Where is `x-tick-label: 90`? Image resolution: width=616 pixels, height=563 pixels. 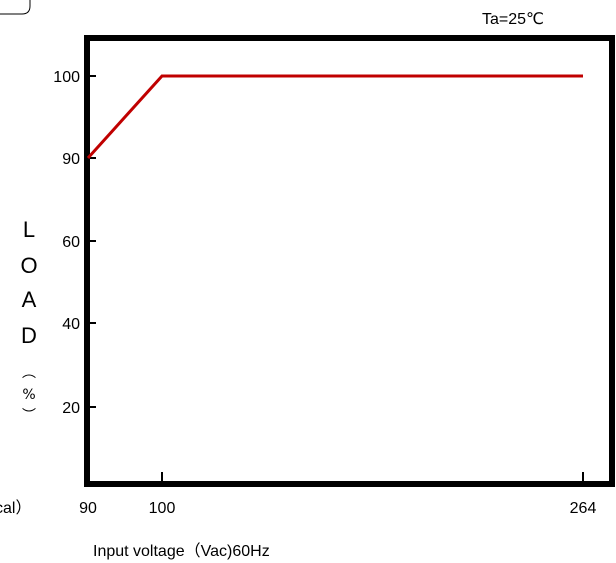
x-tick-label: 90 is located at coordinates (88, 508).